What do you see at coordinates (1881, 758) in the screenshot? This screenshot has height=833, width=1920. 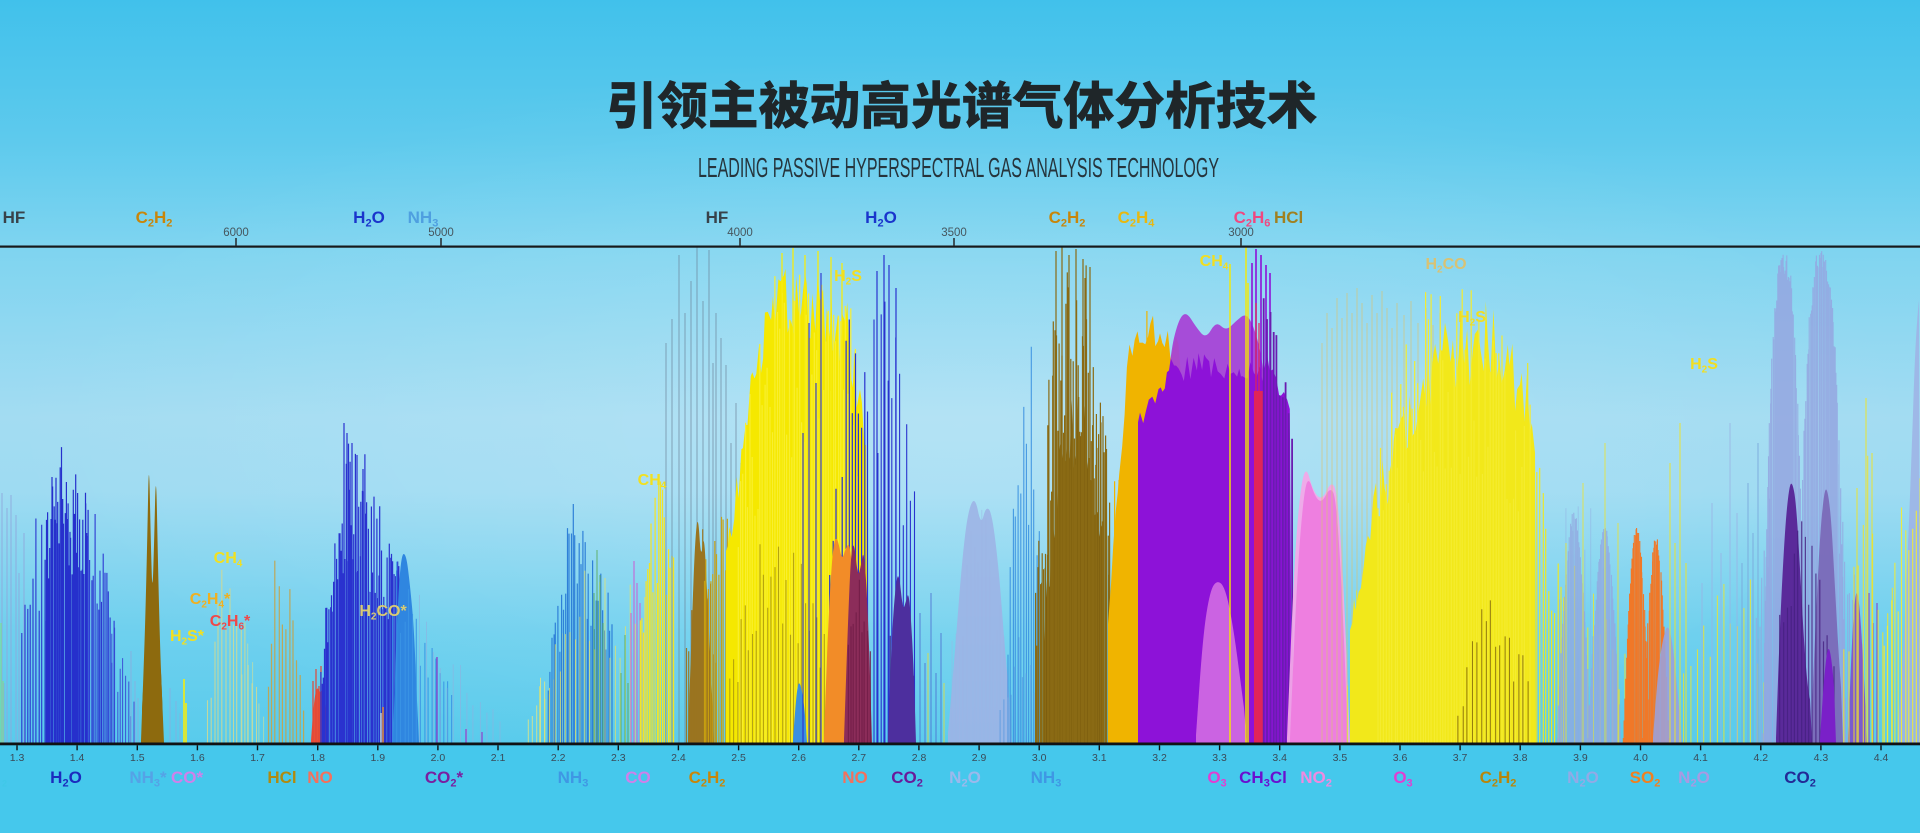 I see `svg-text: 4.4` at bounding box center [1881, 758].